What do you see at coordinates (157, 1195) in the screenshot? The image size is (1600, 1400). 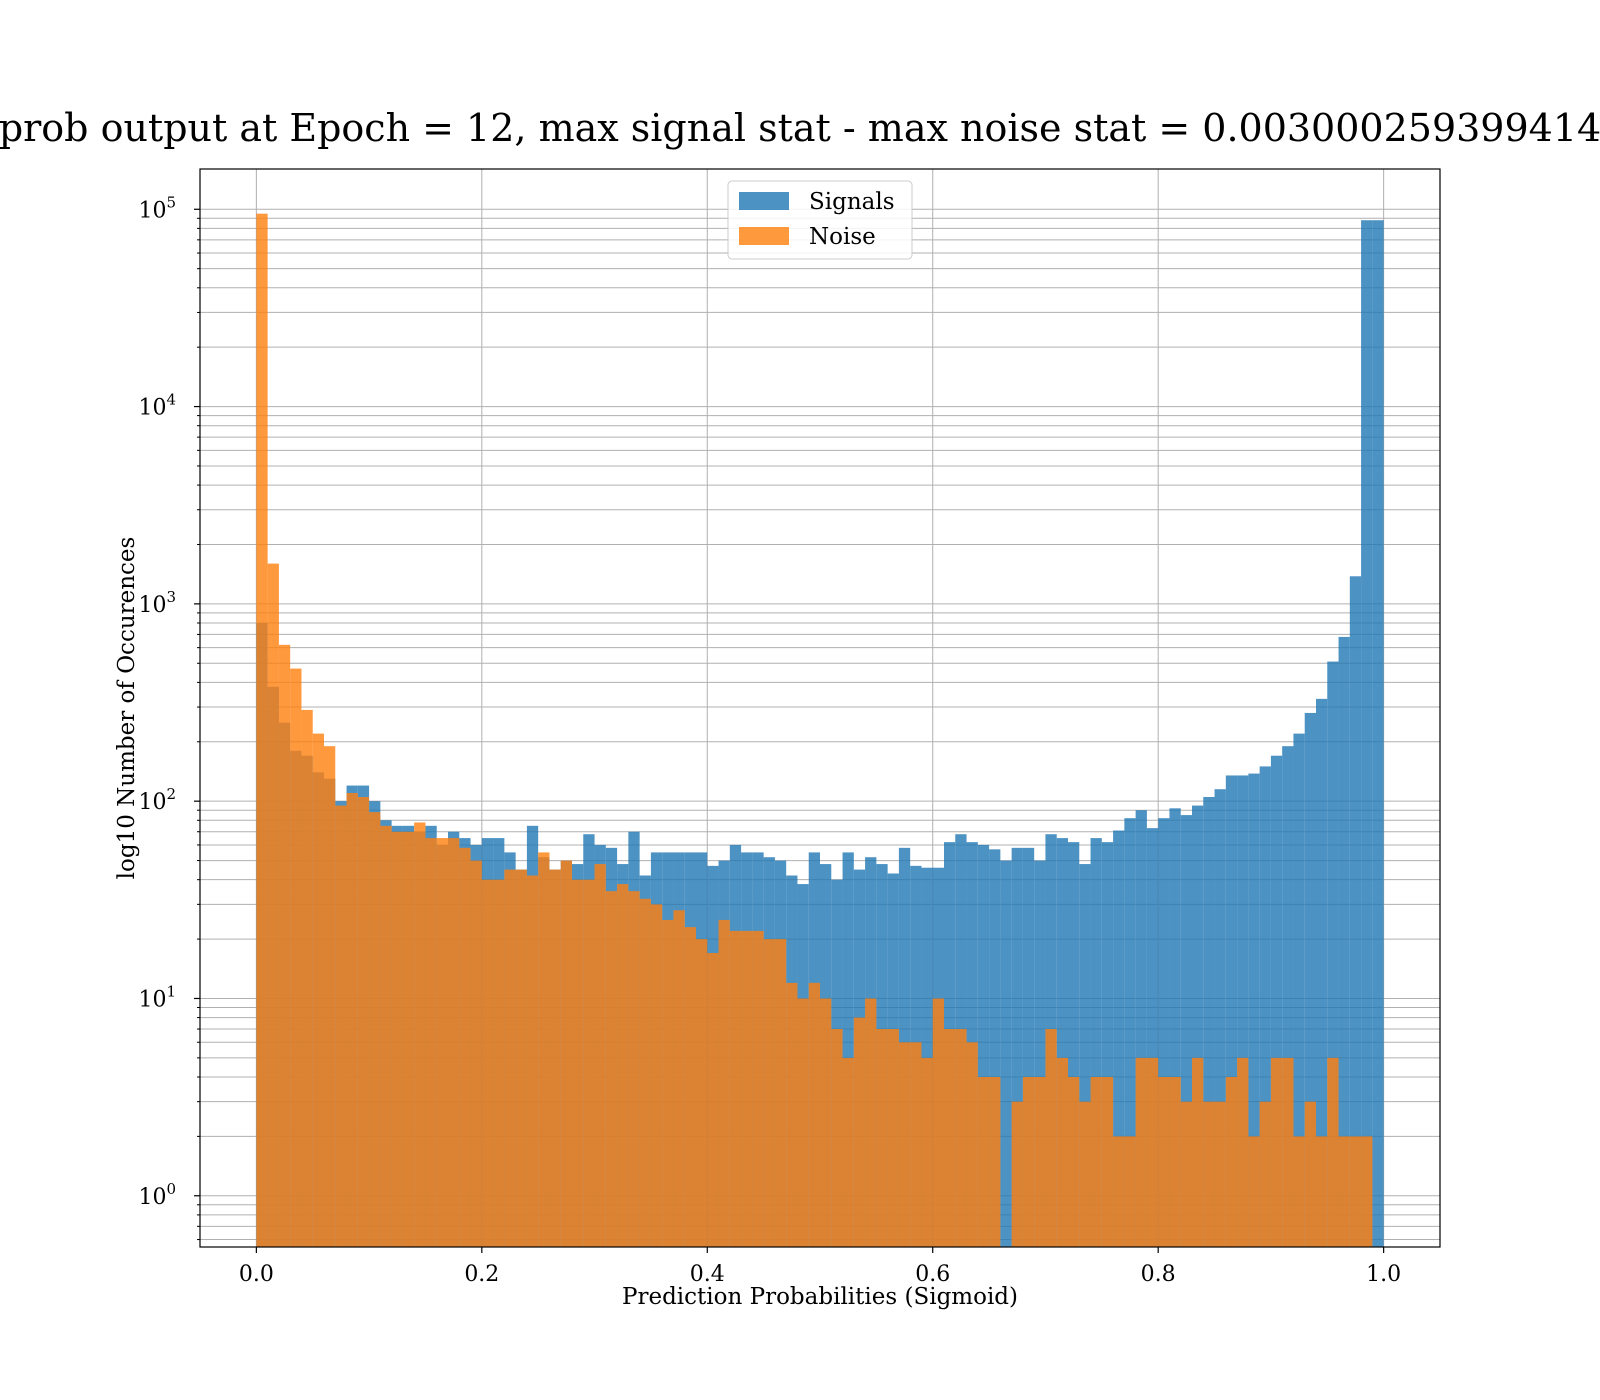 I see `y-tick-label: 10⁰` at bounding box center [157, 1195].